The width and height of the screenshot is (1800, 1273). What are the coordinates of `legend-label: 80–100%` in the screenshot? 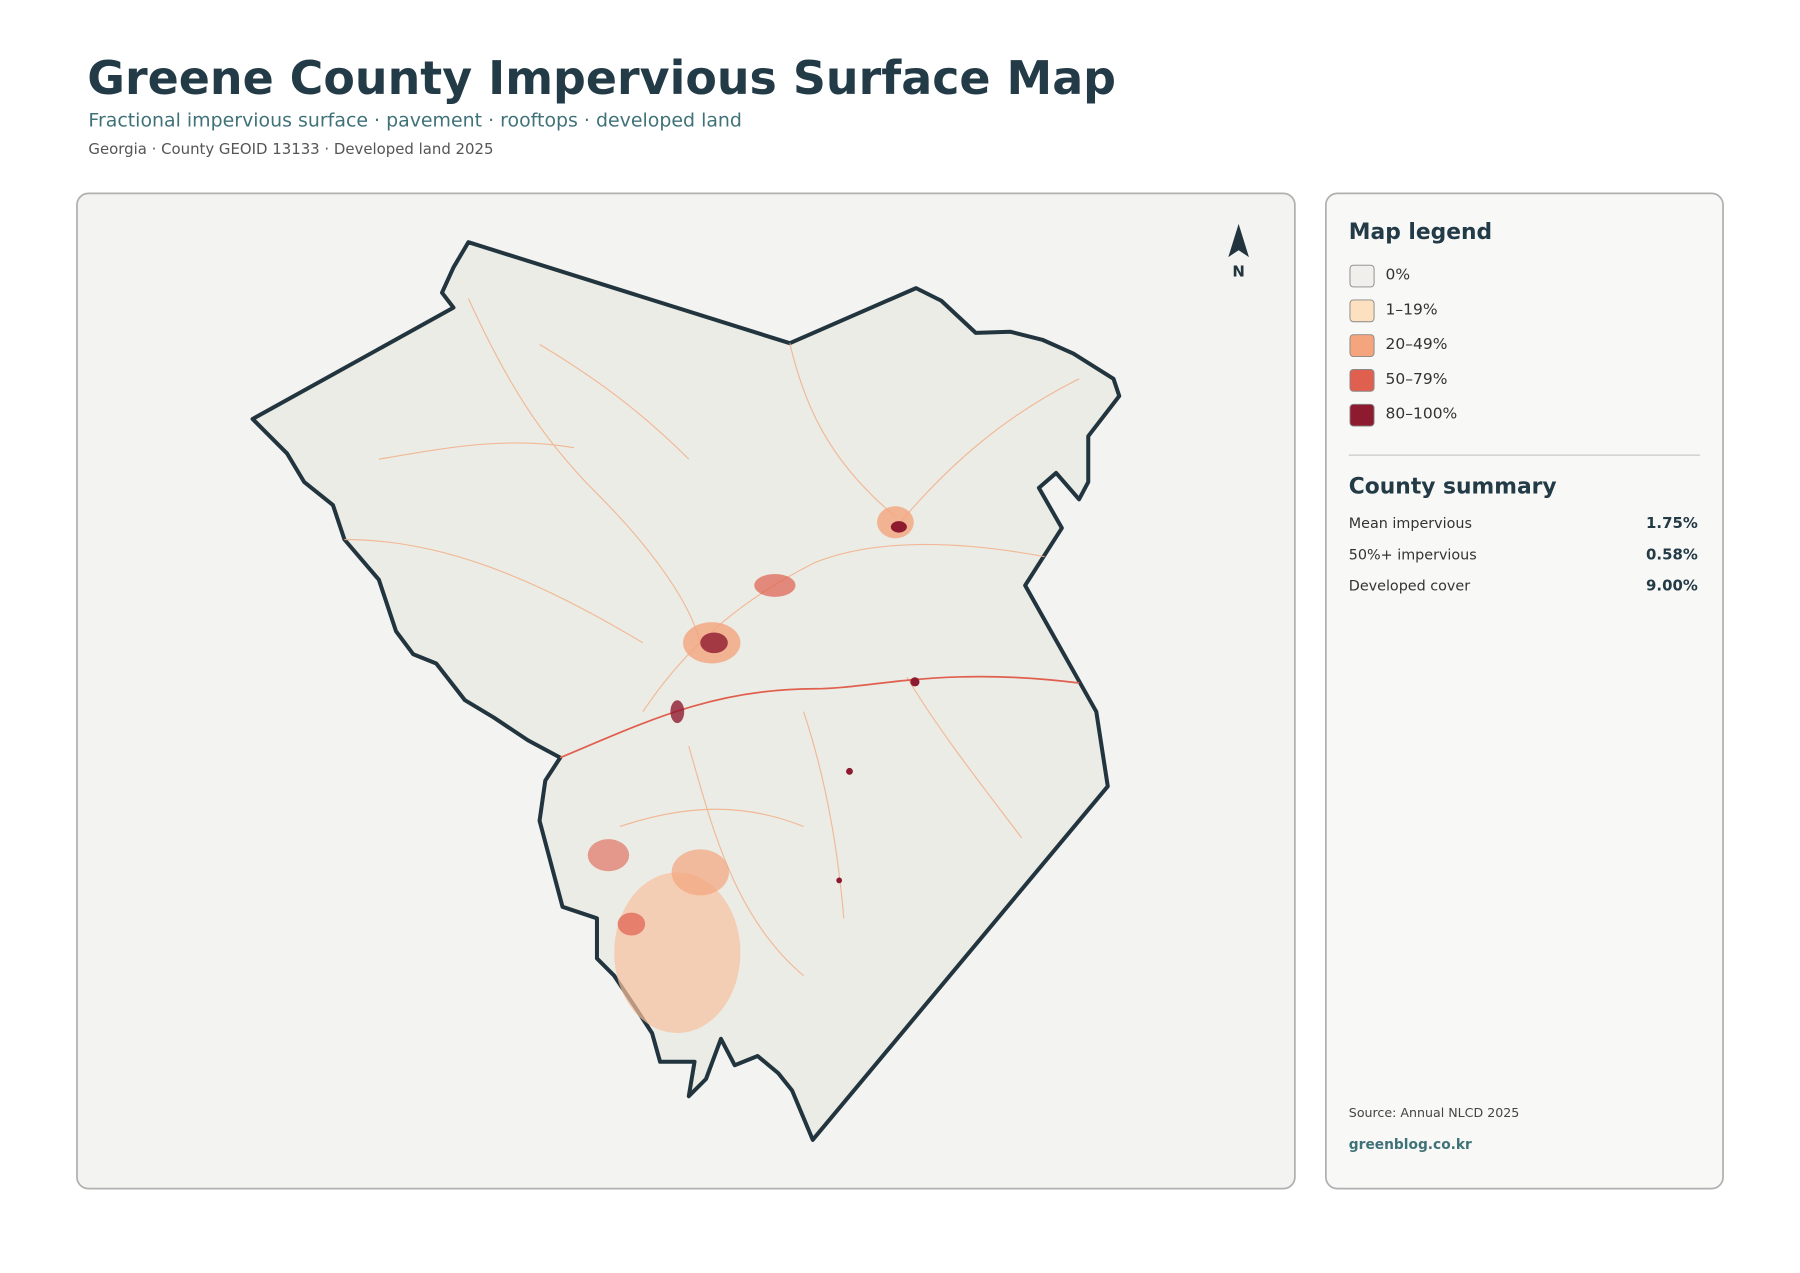 It's located at (1422, 414).